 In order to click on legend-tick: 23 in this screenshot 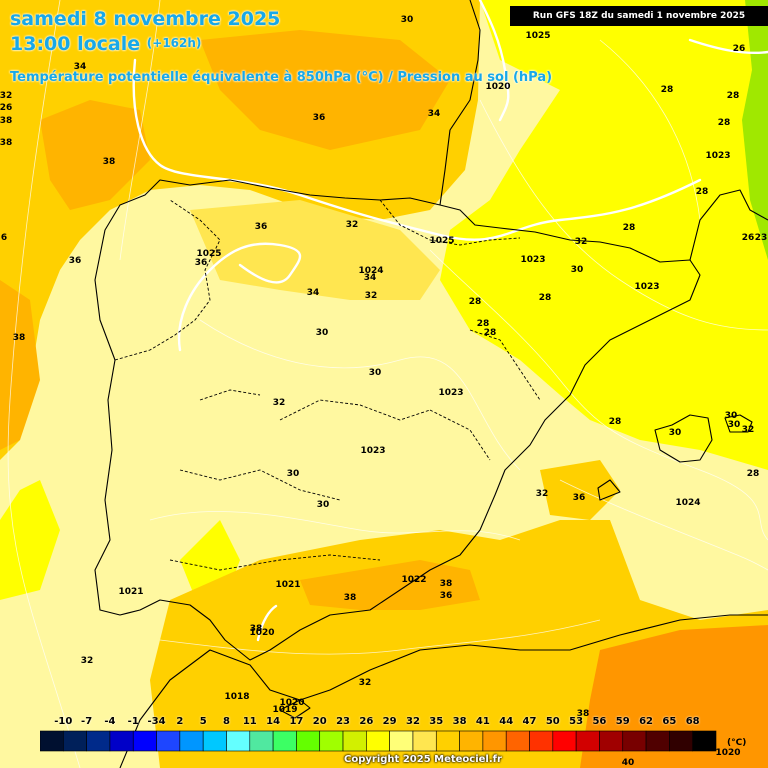, I will do `click(343, 721)`.